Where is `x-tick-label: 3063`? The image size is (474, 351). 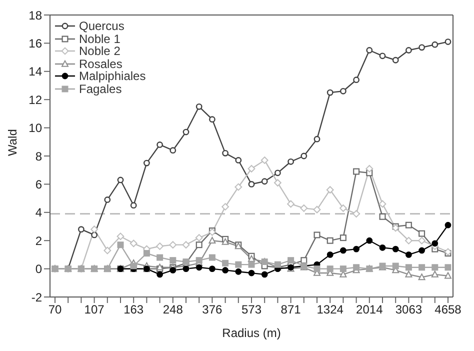 x-tick-label: 3063 is located at coordinates (408, 309).